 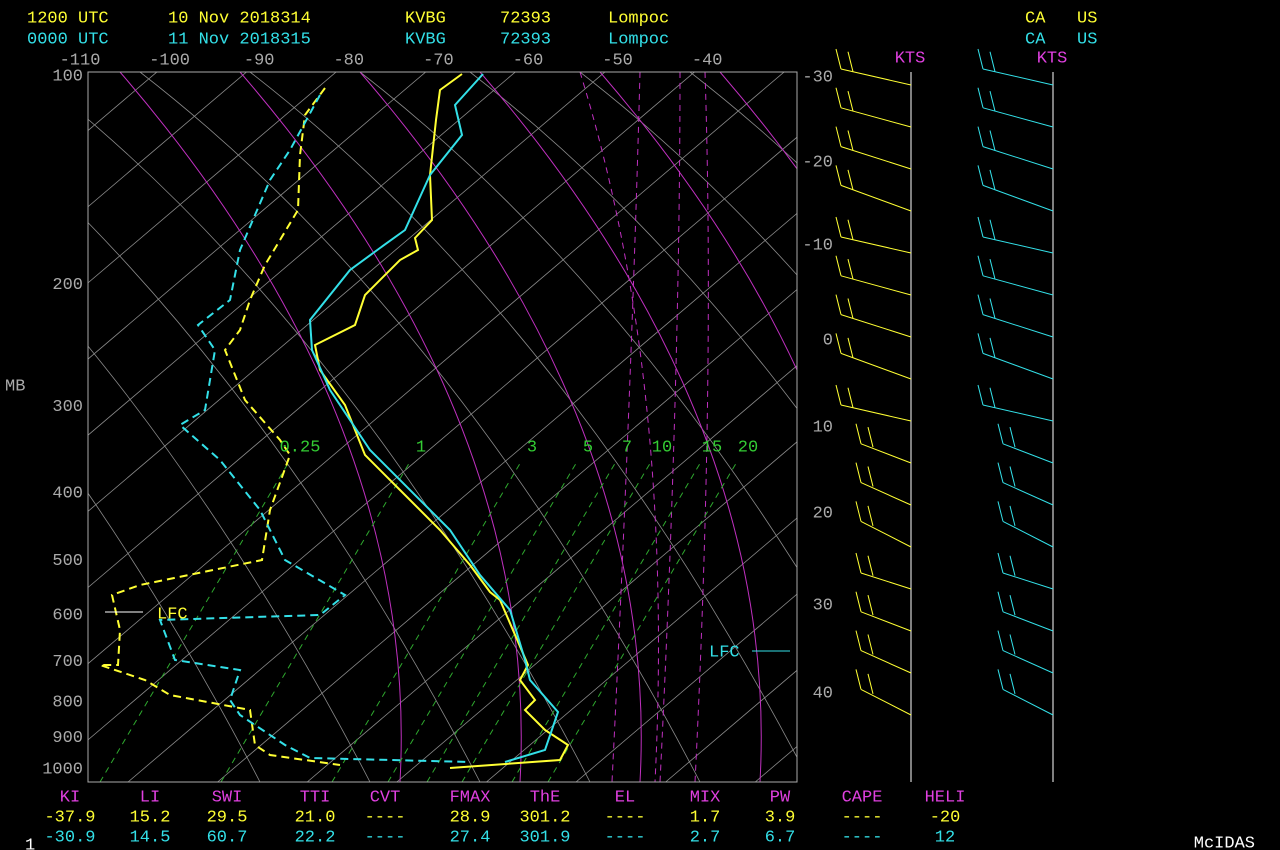 What do you see at coordinates (638, 39) in the screenshot?
I see `header-text: Lompoc` at bounding box center [638, 39].